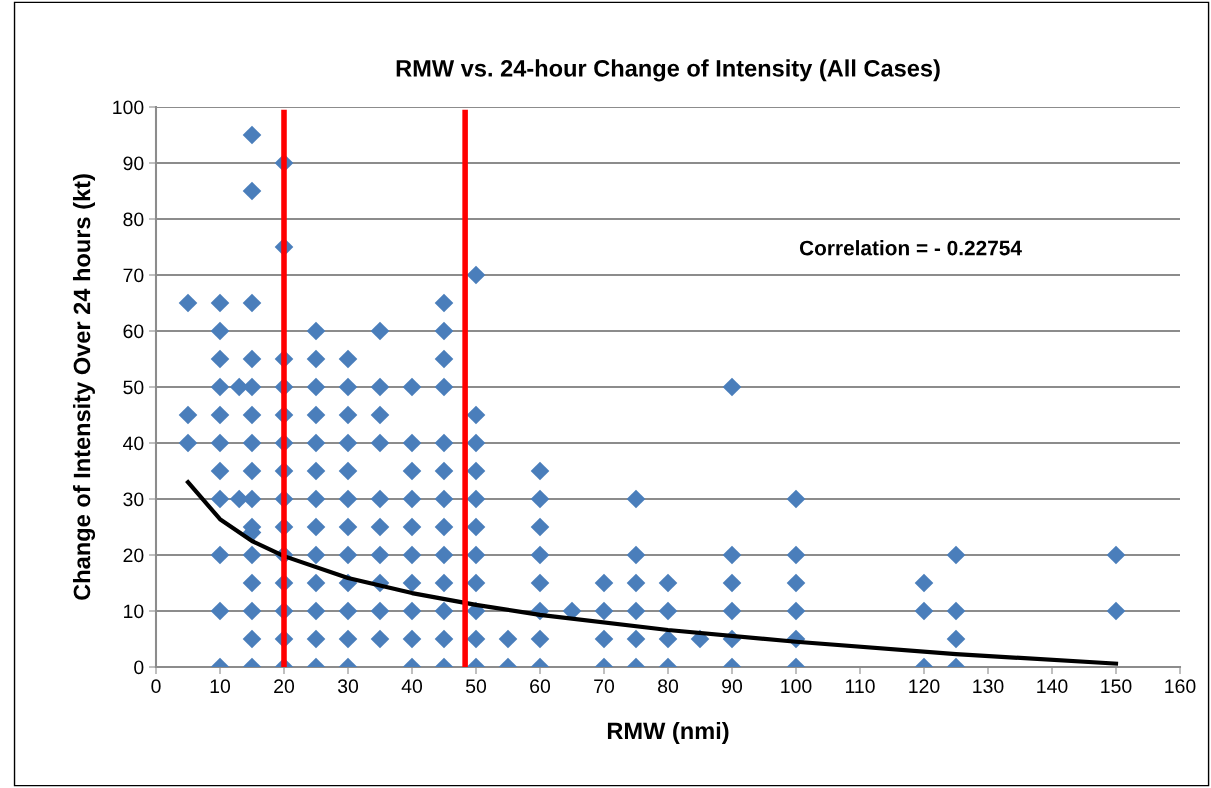 Image resolution: width=1211 pixels, height=788 pixels. I want to click on x-tick-label: 90, so click(732, 686).